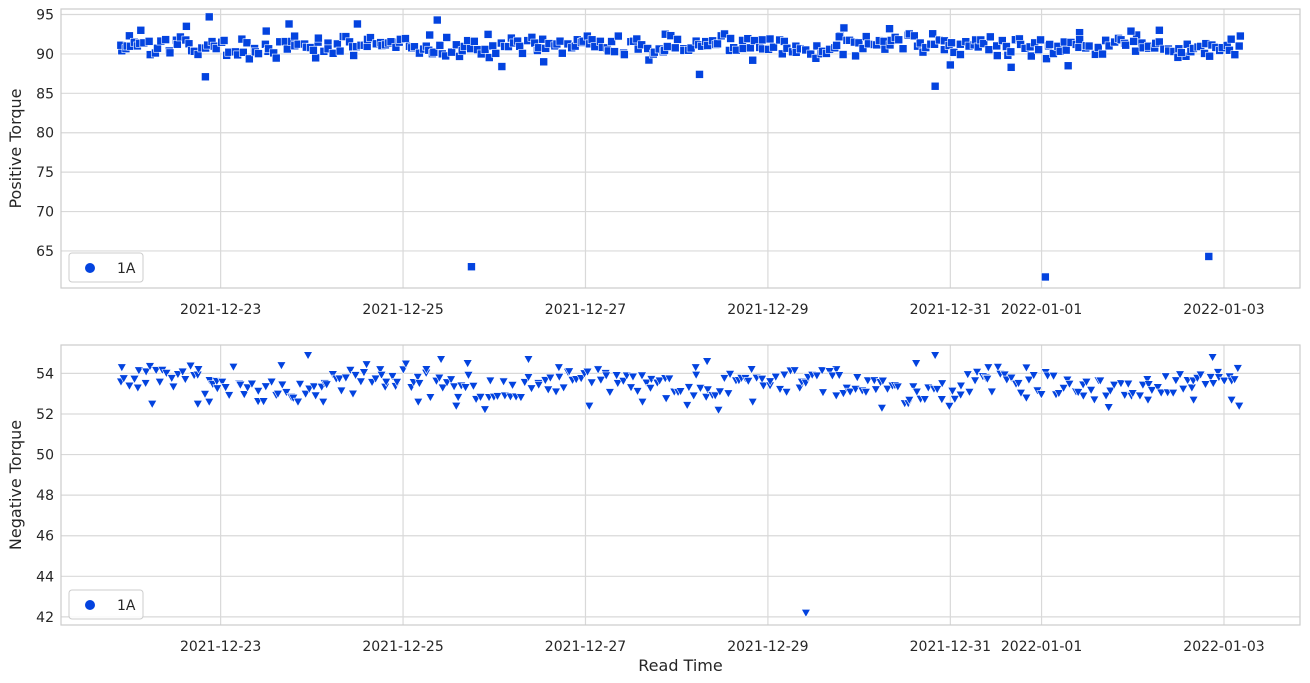  What do you see at coordinates (45, 252) in the screenshot?
I see `y-tick-label: 65` at bounding box center [45, 252].